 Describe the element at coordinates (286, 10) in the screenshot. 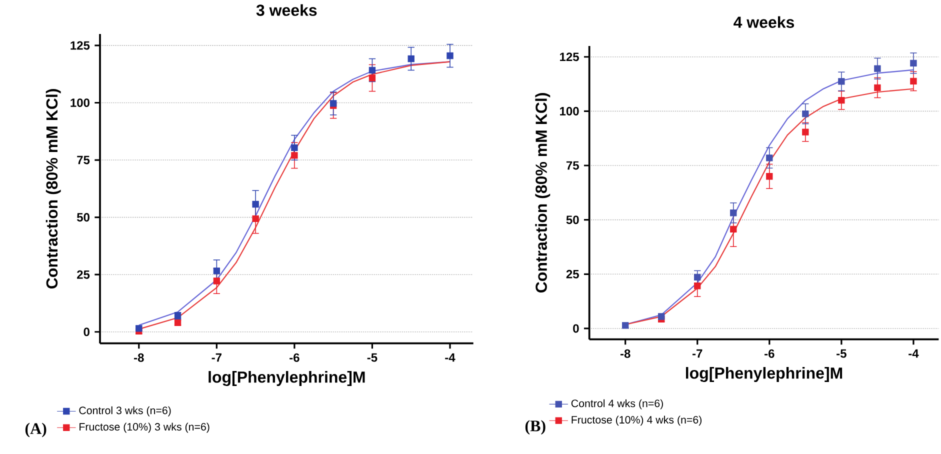

I see `chart-title: 3 weeks` at that location.